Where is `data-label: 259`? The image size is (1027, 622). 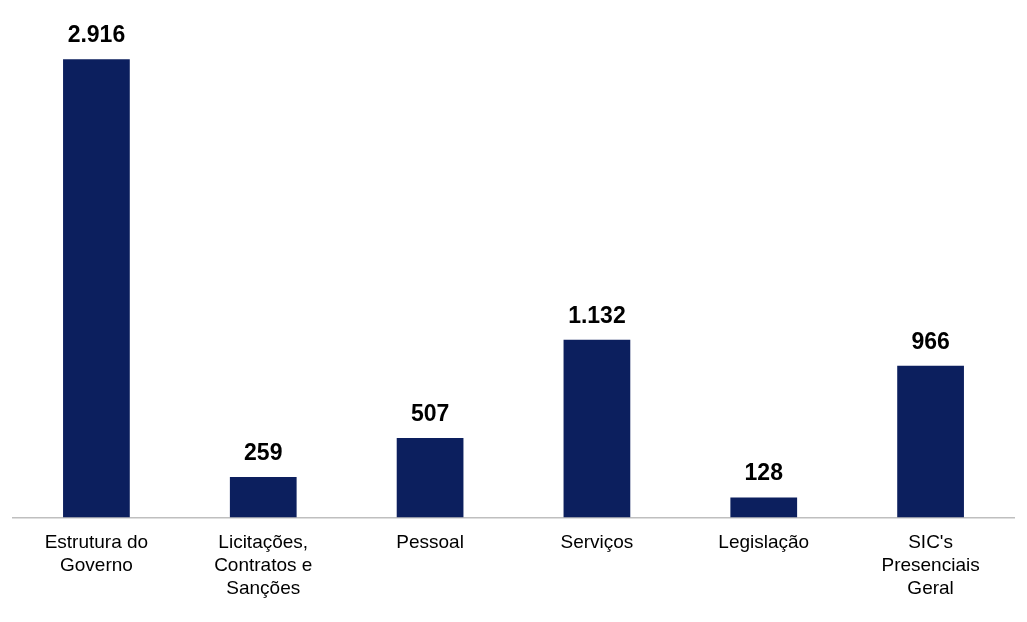 data-label: 259 is located at coordinates (263, 451).